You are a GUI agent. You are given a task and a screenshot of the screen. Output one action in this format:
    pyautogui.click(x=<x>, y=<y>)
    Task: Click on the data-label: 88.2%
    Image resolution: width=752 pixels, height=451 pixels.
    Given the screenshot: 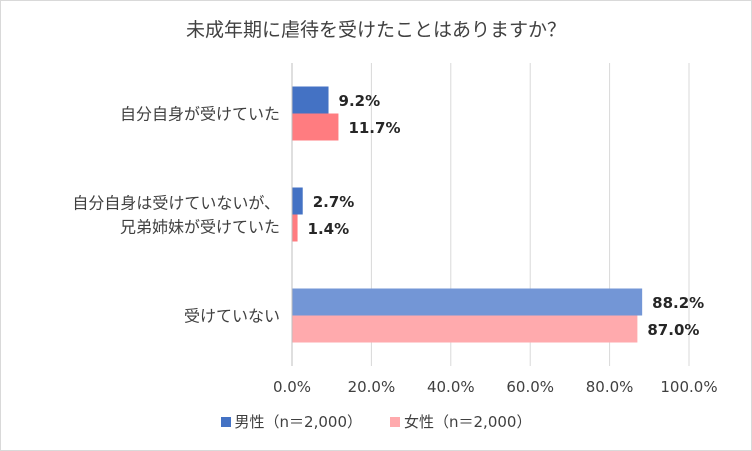 What is the action you would take?
    pyautogui.click(x=678, y=303)
    